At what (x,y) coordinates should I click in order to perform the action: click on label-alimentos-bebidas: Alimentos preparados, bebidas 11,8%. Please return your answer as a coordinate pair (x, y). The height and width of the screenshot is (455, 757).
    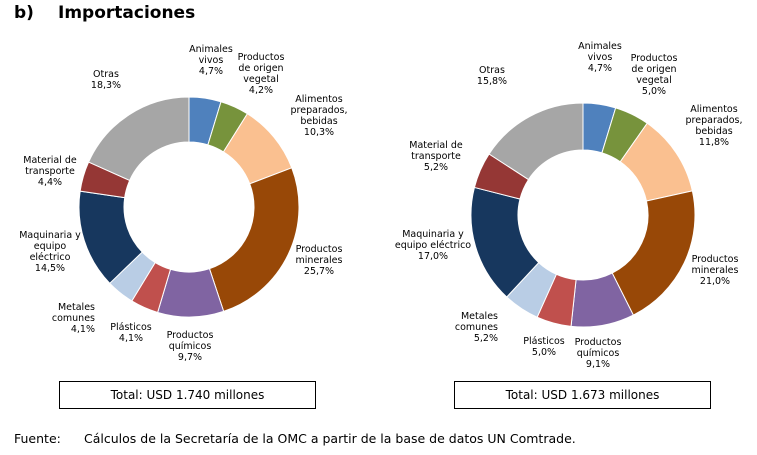
    Looking at the image, I should click on (714, 126).